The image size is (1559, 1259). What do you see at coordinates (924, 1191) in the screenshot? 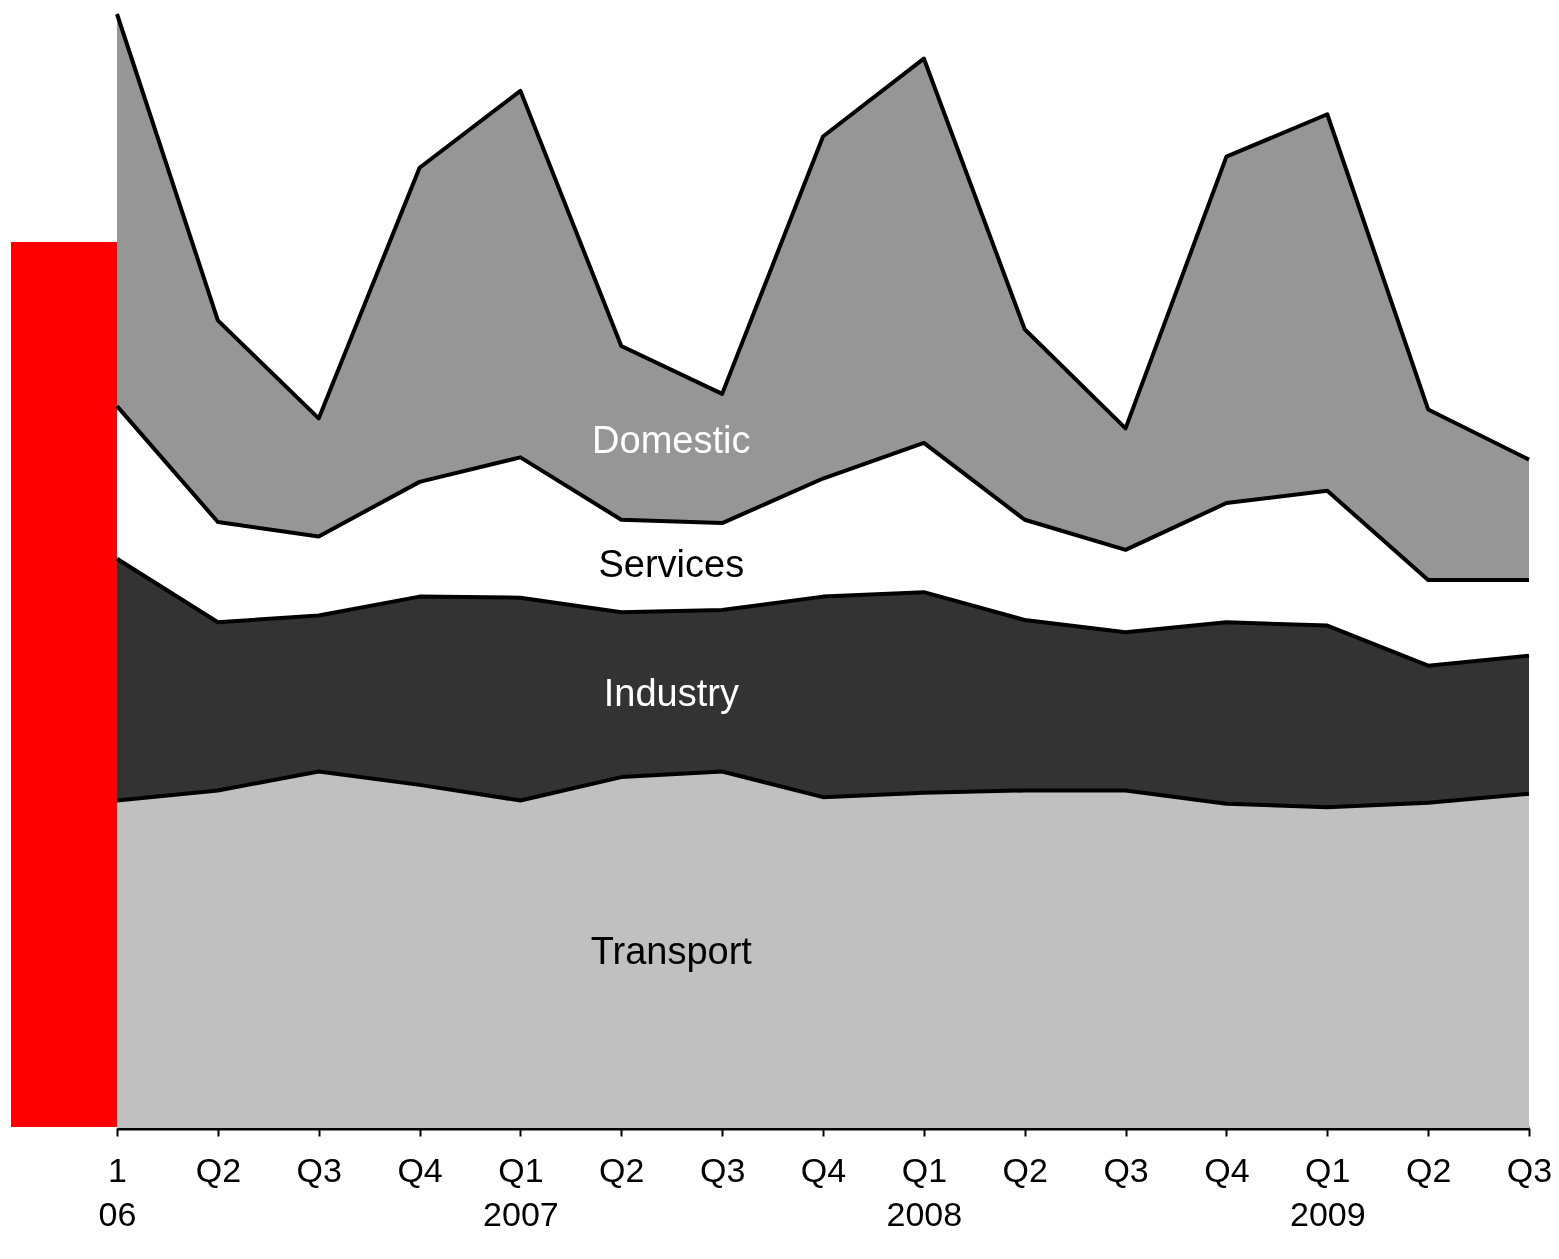
I see `x-tick-label: Q1 2008` at bounding box center [924, 1191].